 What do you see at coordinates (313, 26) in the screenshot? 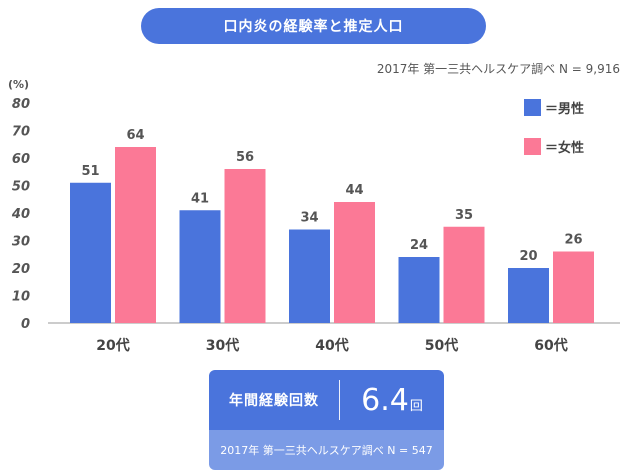
I see `chart-title: 口内炎の経験率と推定人口` at bounding box center [313, 26].